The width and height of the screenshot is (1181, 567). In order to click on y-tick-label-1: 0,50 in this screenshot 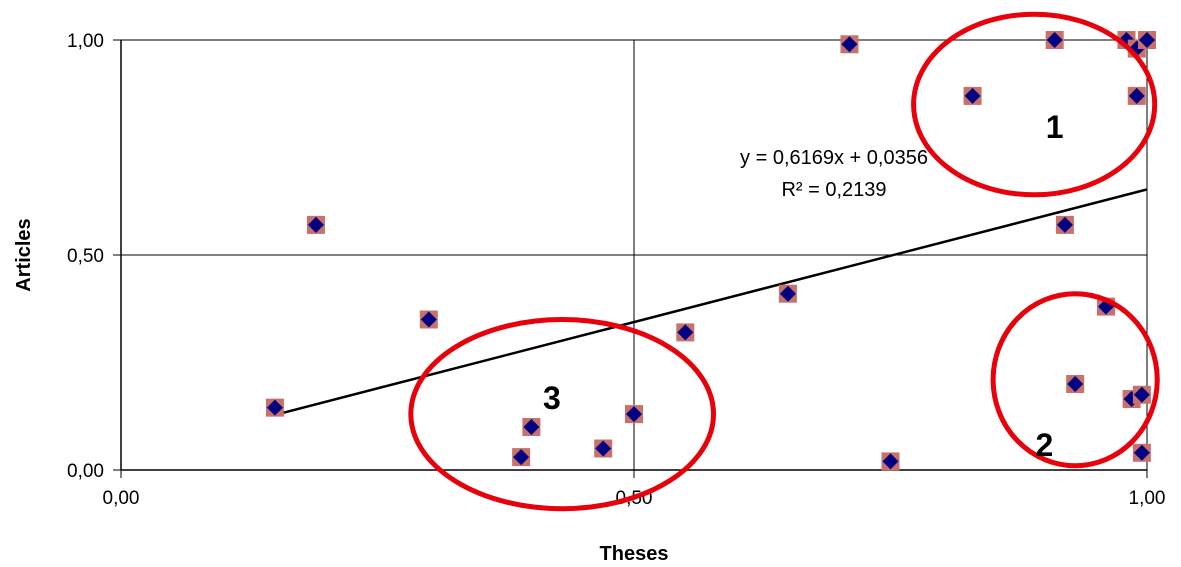, I will do `click(85, 256)`.